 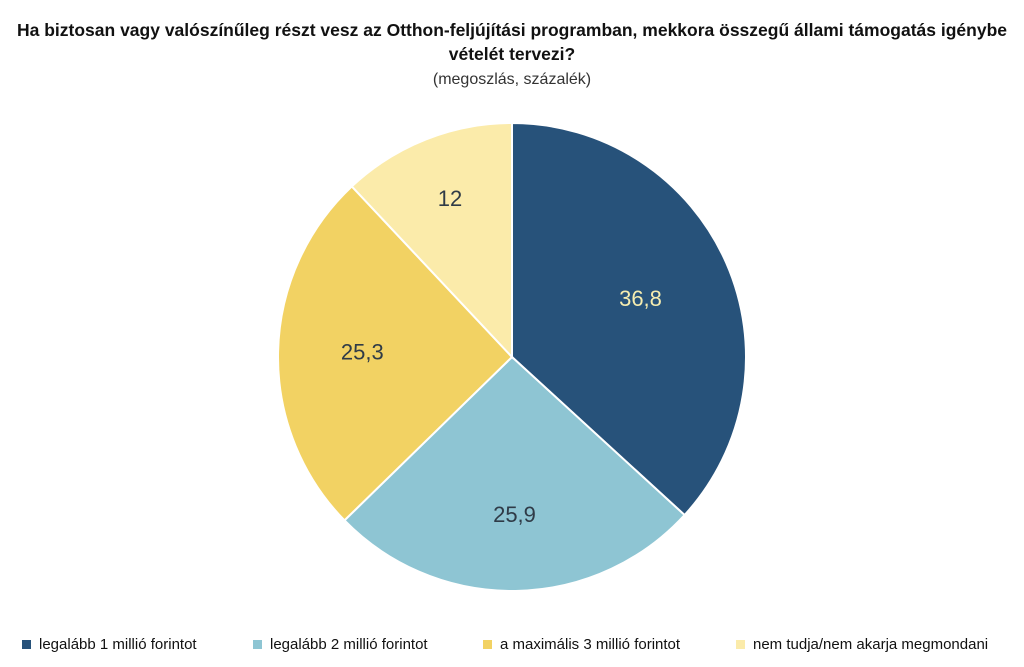 What do you see at coordinates (362, 352) in the screenshot?
I see `pie-slice-label-3: 25,3` at bounding box center [362, 352].